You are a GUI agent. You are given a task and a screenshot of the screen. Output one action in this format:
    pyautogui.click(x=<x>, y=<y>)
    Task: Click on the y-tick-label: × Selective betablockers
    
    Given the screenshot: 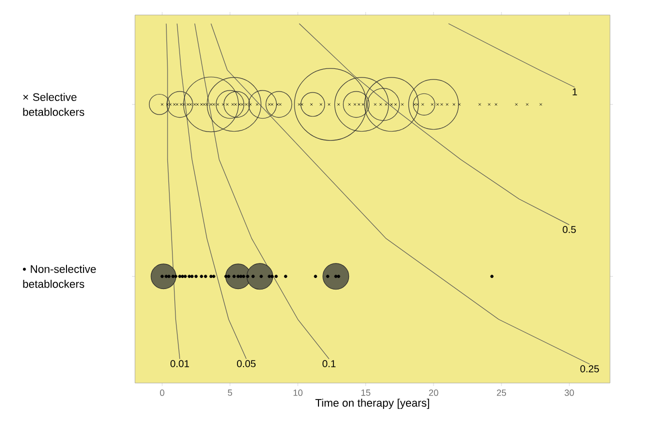 What is the action you would take?
    pyautogui.click(x=53, y=104)
    